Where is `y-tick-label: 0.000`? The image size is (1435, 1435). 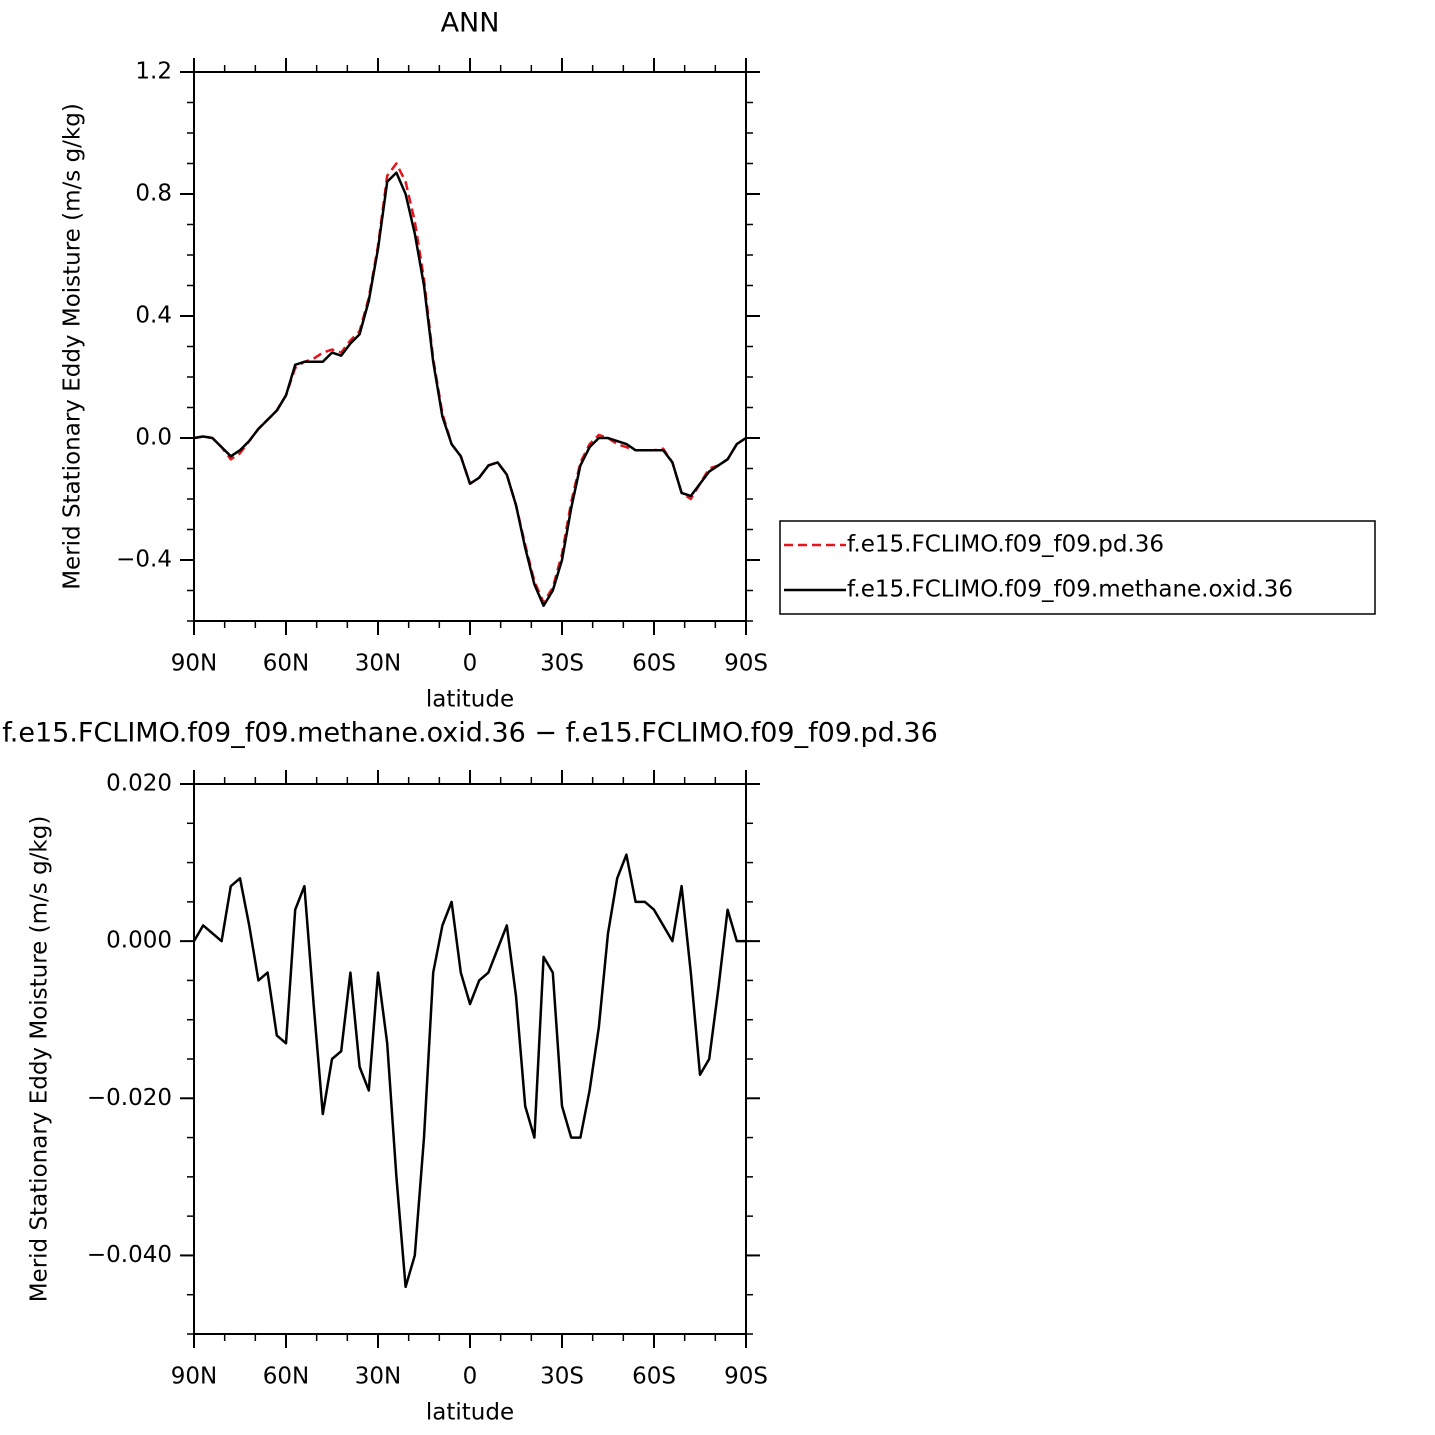 y-tick-label: 0.000 is located at coordinates (139, 941).